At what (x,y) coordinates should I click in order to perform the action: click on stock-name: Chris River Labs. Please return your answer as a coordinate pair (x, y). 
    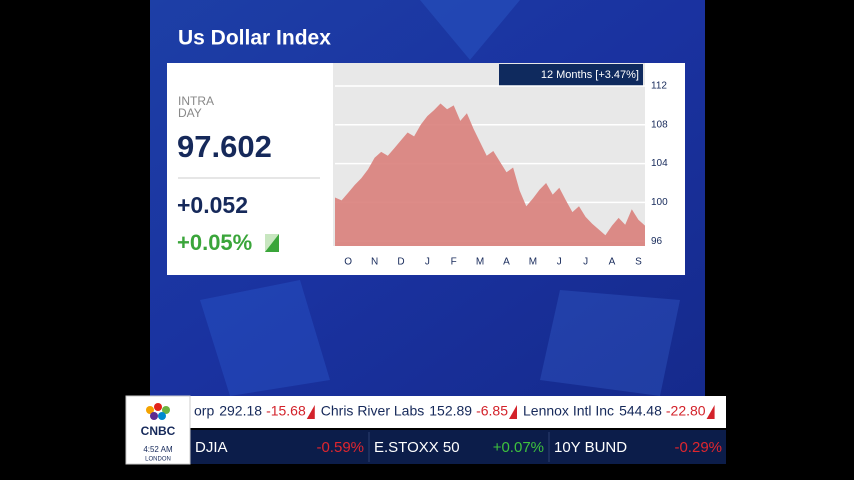
    Looking at the image, I should click on (372, 411).